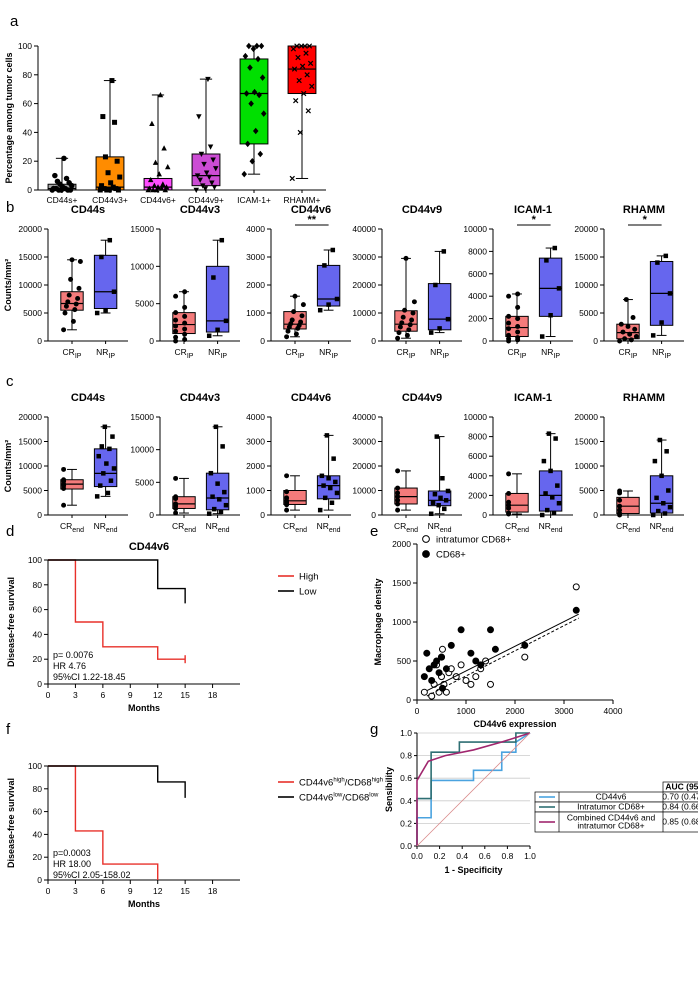  I want to click on c-y-axis-label: Counts/mm², so click(8, 466).